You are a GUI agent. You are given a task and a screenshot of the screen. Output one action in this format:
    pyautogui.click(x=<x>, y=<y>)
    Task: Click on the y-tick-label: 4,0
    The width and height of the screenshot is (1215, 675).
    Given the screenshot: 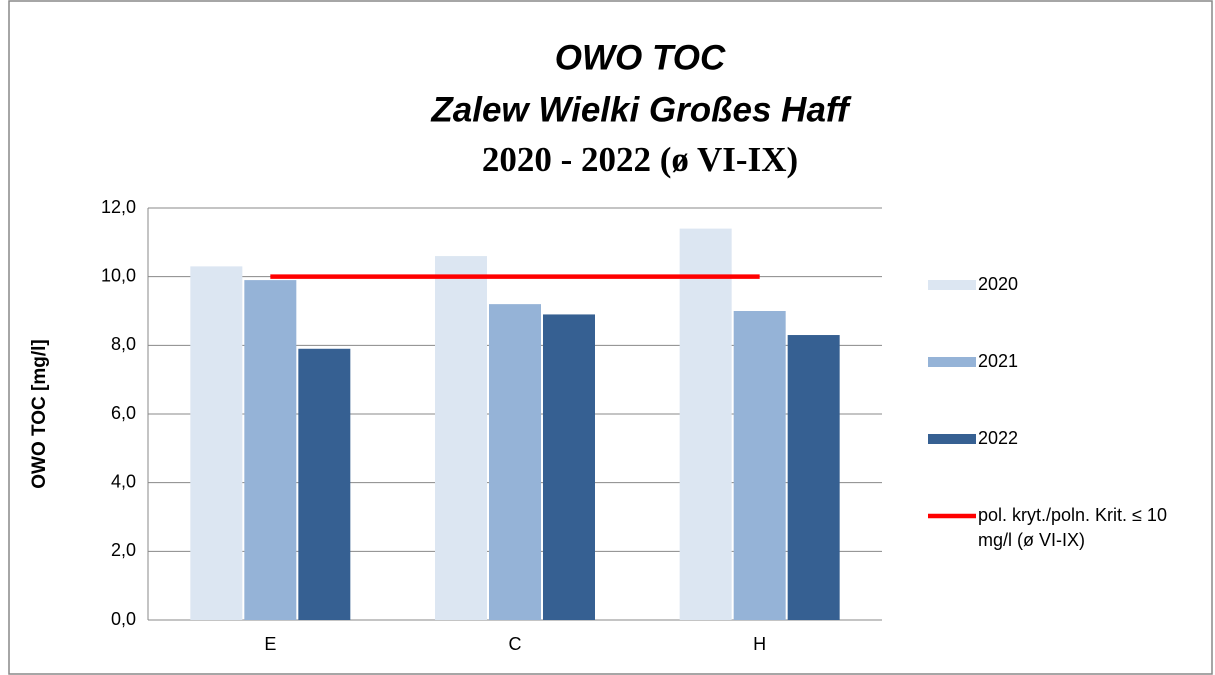 What is the action you would take?
    pyautogui.click(x=123, y=481)
    